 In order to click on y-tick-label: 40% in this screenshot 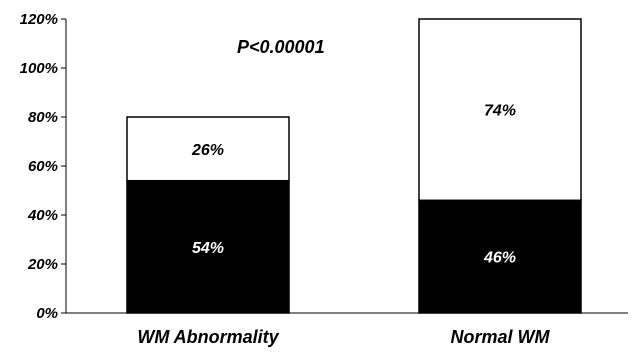, I will do `click(42, 215)`.